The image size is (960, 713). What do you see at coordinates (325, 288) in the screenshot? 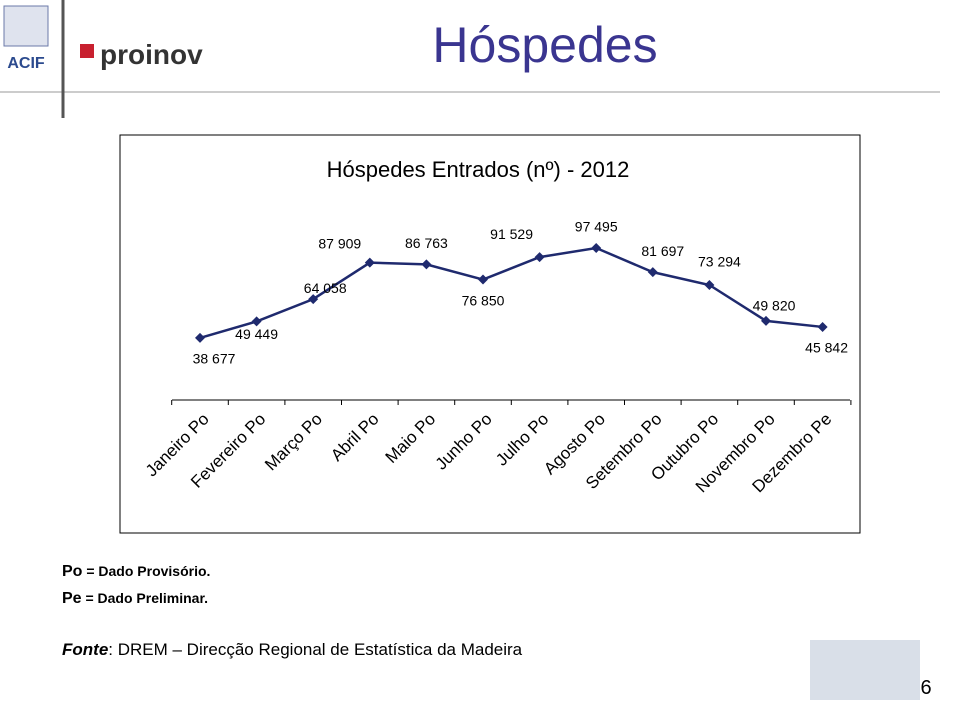
I see `data-label: 64 058` at bounding box center [325, 288].